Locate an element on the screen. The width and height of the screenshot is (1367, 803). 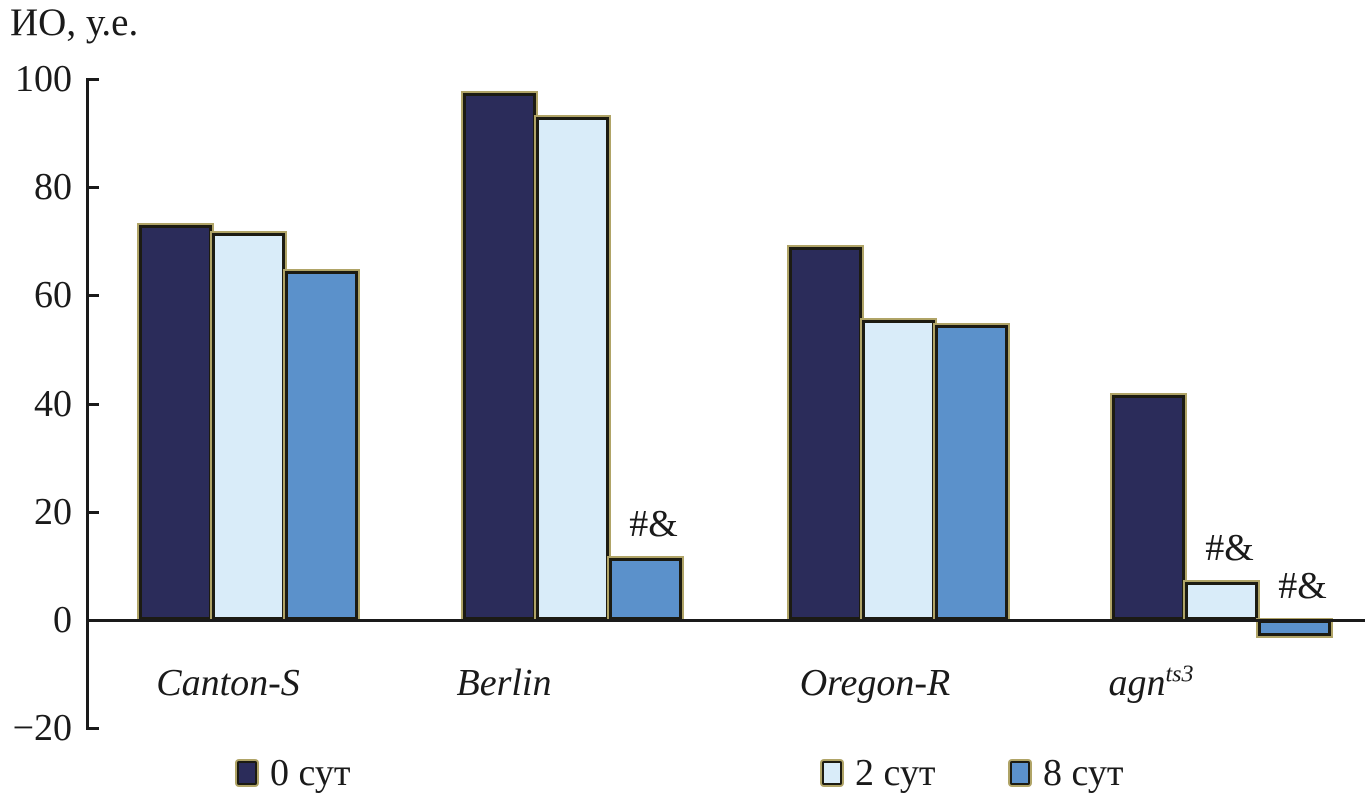
legend-item-8сут: 8 сут is located at coordinates (1066, 773).